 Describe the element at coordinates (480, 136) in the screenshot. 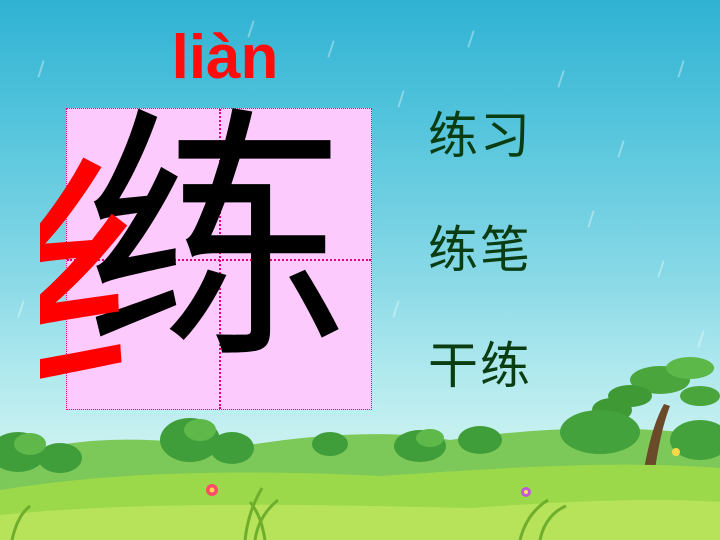

I see `word-1: 练习` at that location.